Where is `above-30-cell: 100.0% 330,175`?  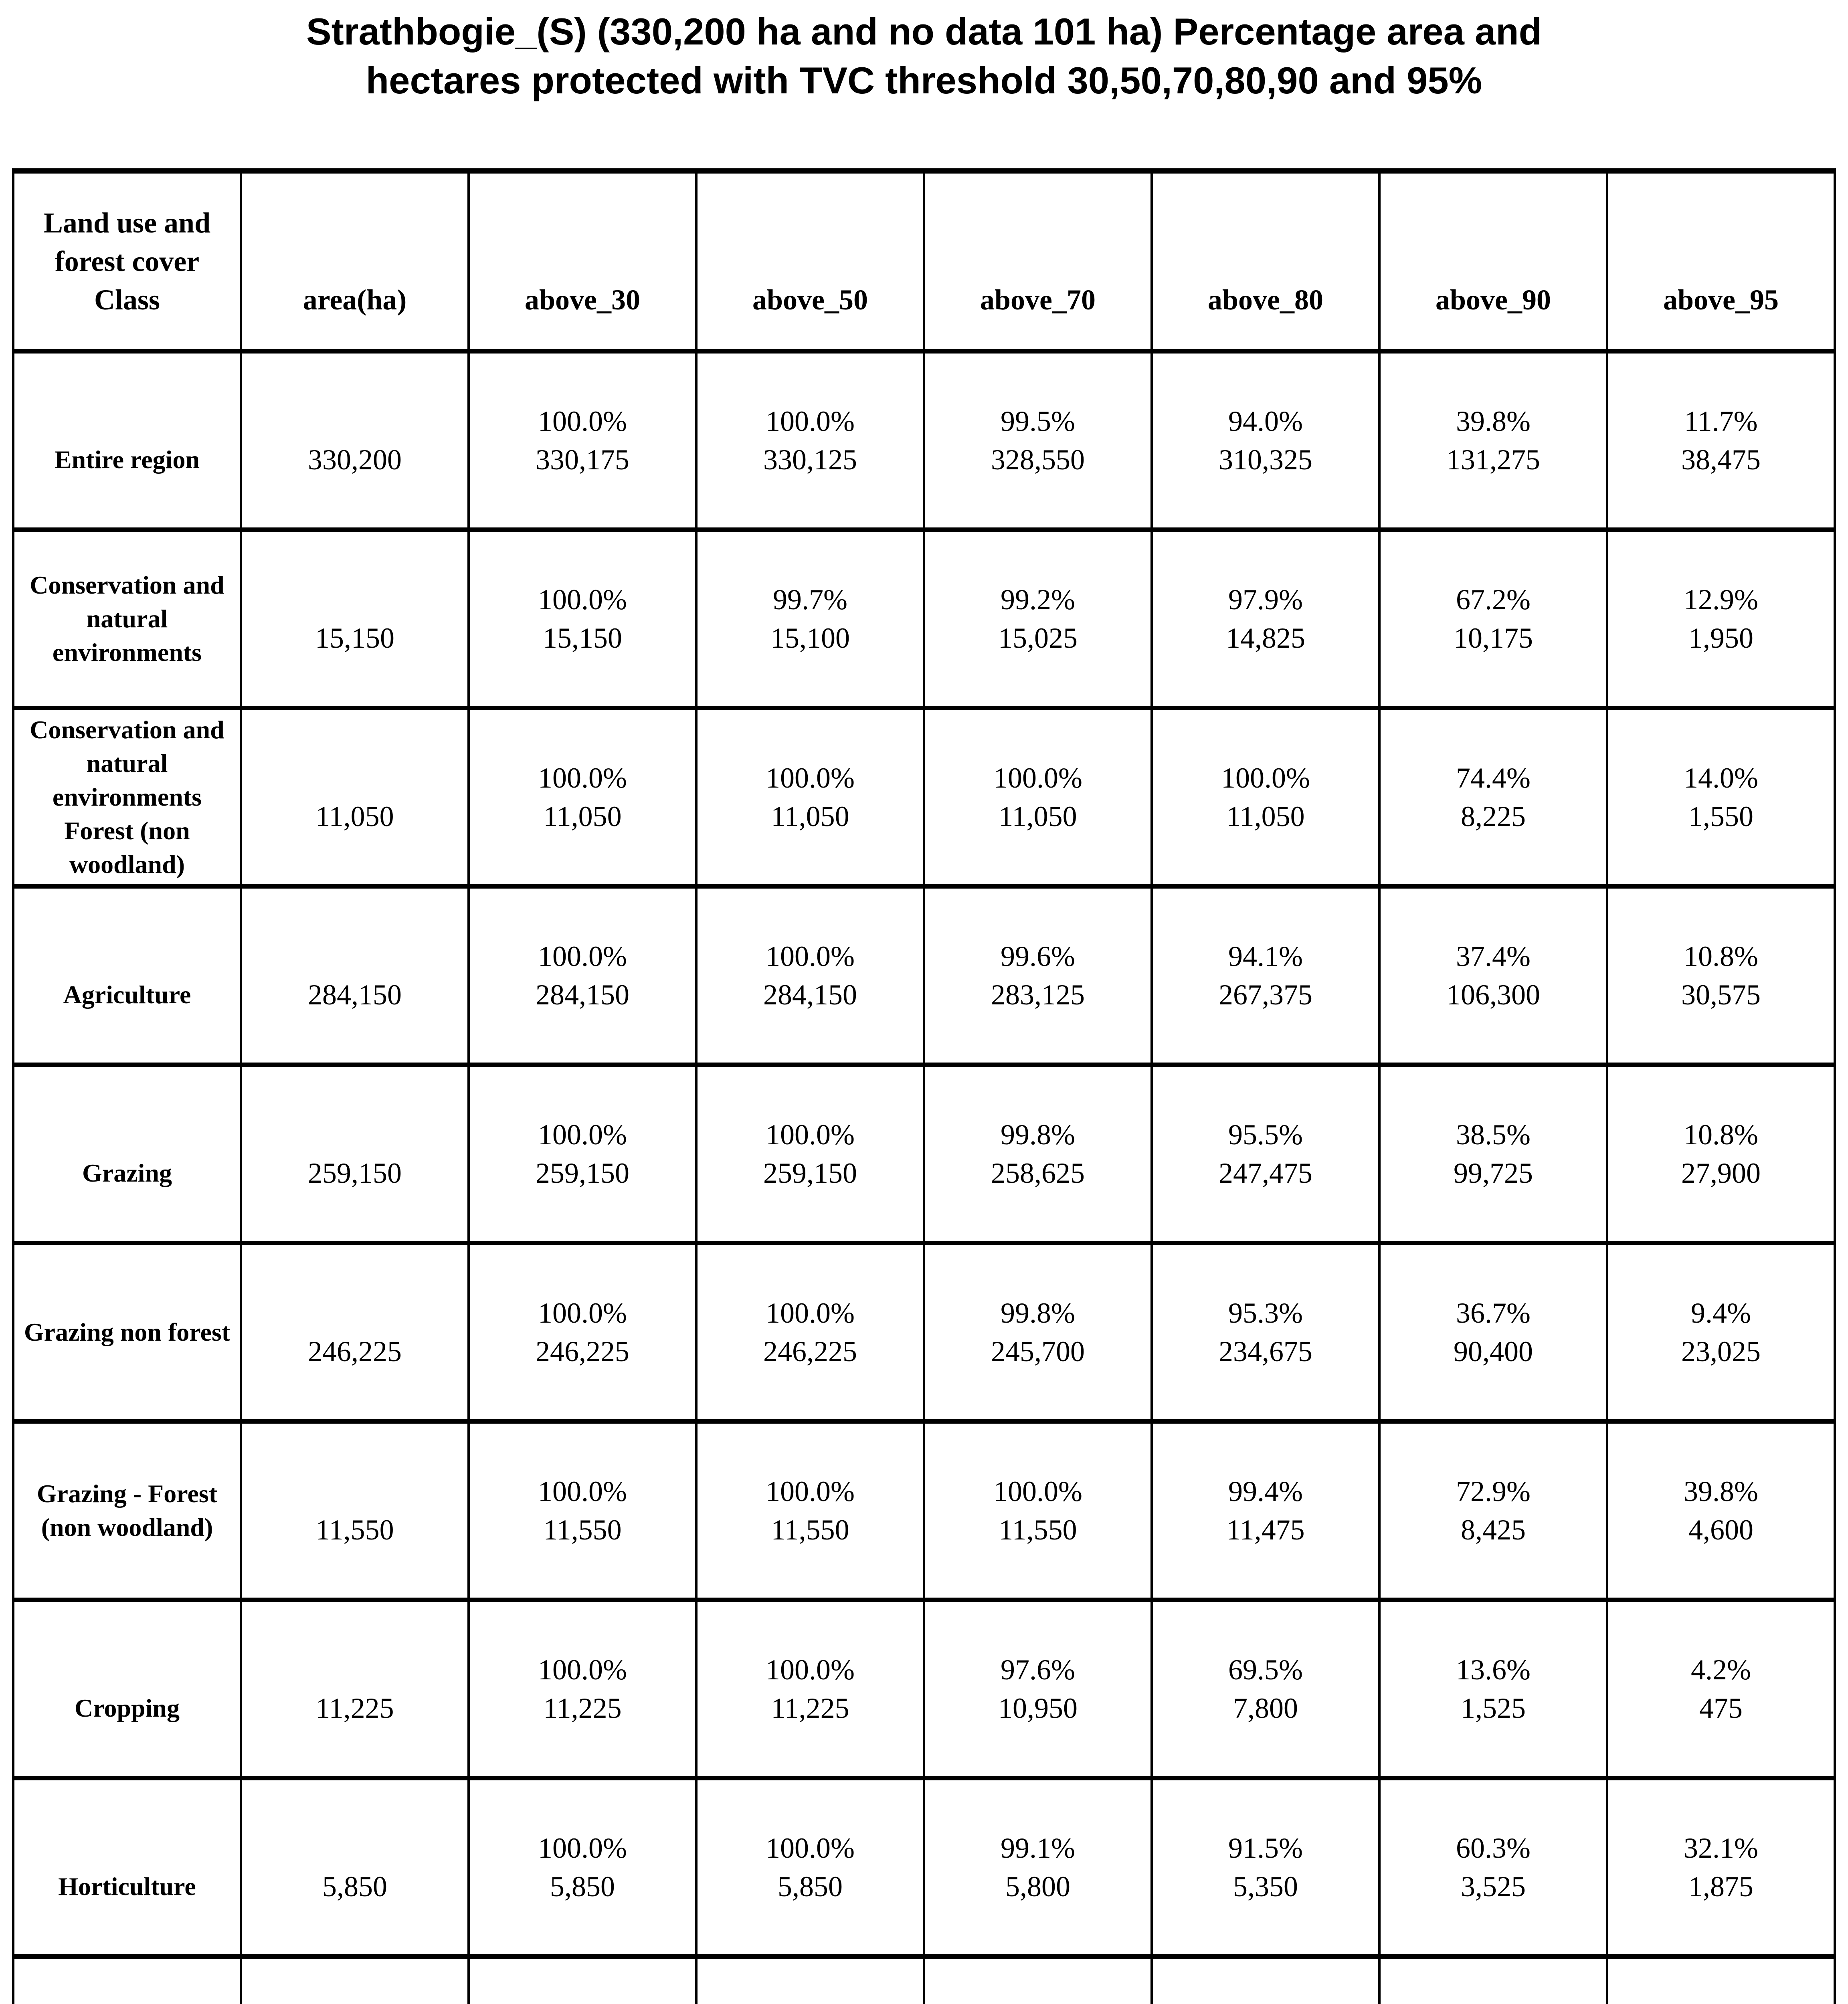 above-30-cell: 100.0% 330,175 is located at coordinates (582, 440).